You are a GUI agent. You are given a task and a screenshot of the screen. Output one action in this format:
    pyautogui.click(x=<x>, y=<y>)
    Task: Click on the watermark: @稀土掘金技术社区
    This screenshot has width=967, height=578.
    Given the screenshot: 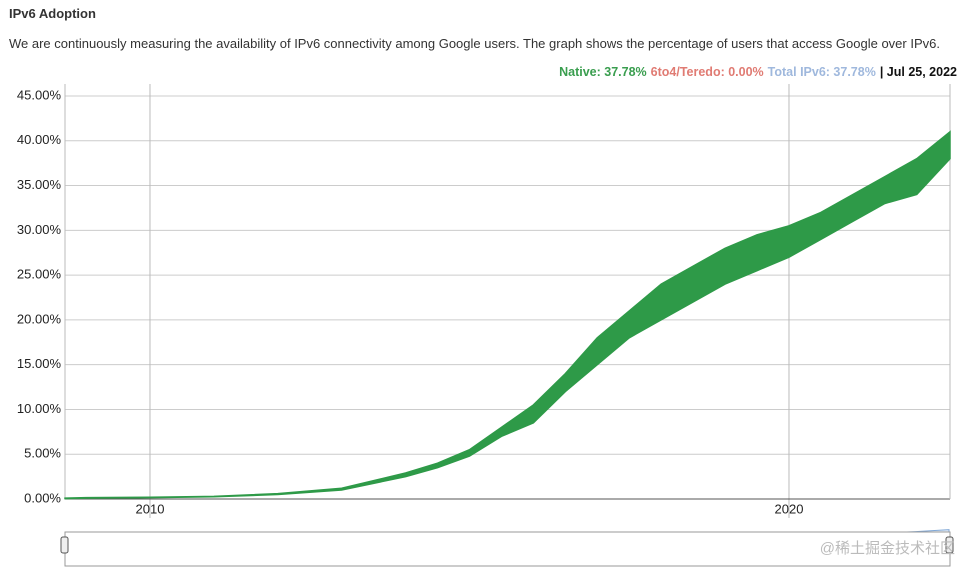 What is the action you would take?
    pyautogui.click(x=887, y=548)
    